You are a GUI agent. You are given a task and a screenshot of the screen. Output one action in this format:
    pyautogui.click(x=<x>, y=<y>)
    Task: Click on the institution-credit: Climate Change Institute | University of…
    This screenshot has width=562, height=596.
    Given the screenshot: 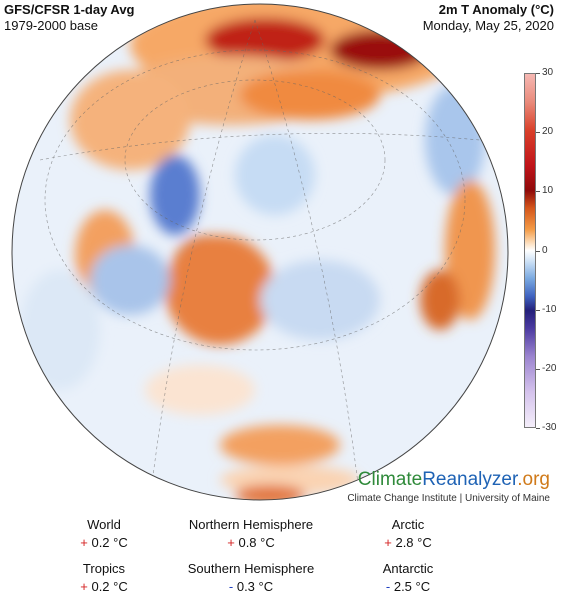 What is the action you would take?
    pyautogui.click(x=448, y=498)
    